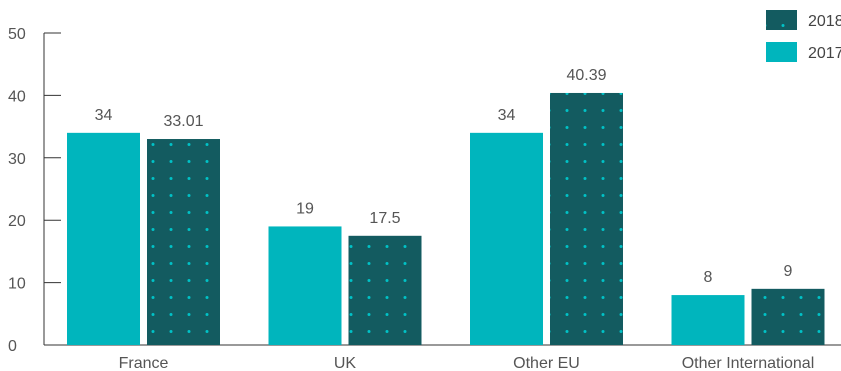  Describe the element at coordinates (781, 52) in the screenshot. I see `legend-swatch-2017` at that location.